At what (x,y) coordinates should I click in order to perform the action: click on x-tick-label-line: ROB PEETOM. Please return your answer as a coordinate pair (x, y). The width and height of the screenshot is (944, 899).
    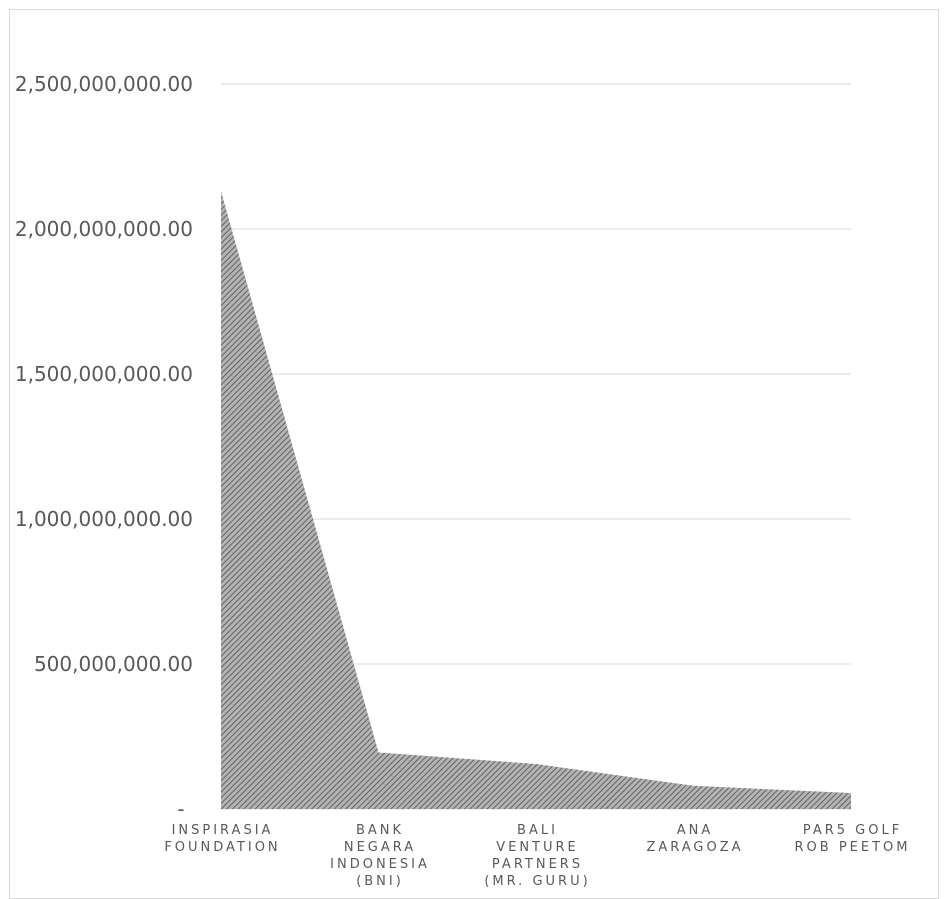
    Looking at the image, I should click on (853, 847).